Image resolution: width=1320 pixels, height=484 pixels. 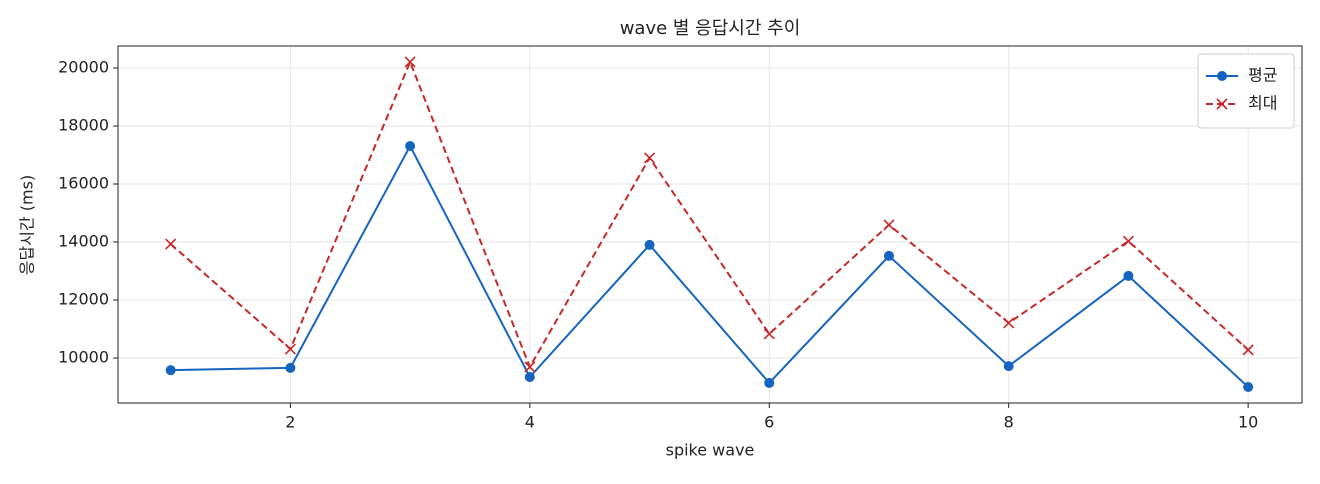 I want to click on y-tick-label: 10000, so click(x=83, y=356).